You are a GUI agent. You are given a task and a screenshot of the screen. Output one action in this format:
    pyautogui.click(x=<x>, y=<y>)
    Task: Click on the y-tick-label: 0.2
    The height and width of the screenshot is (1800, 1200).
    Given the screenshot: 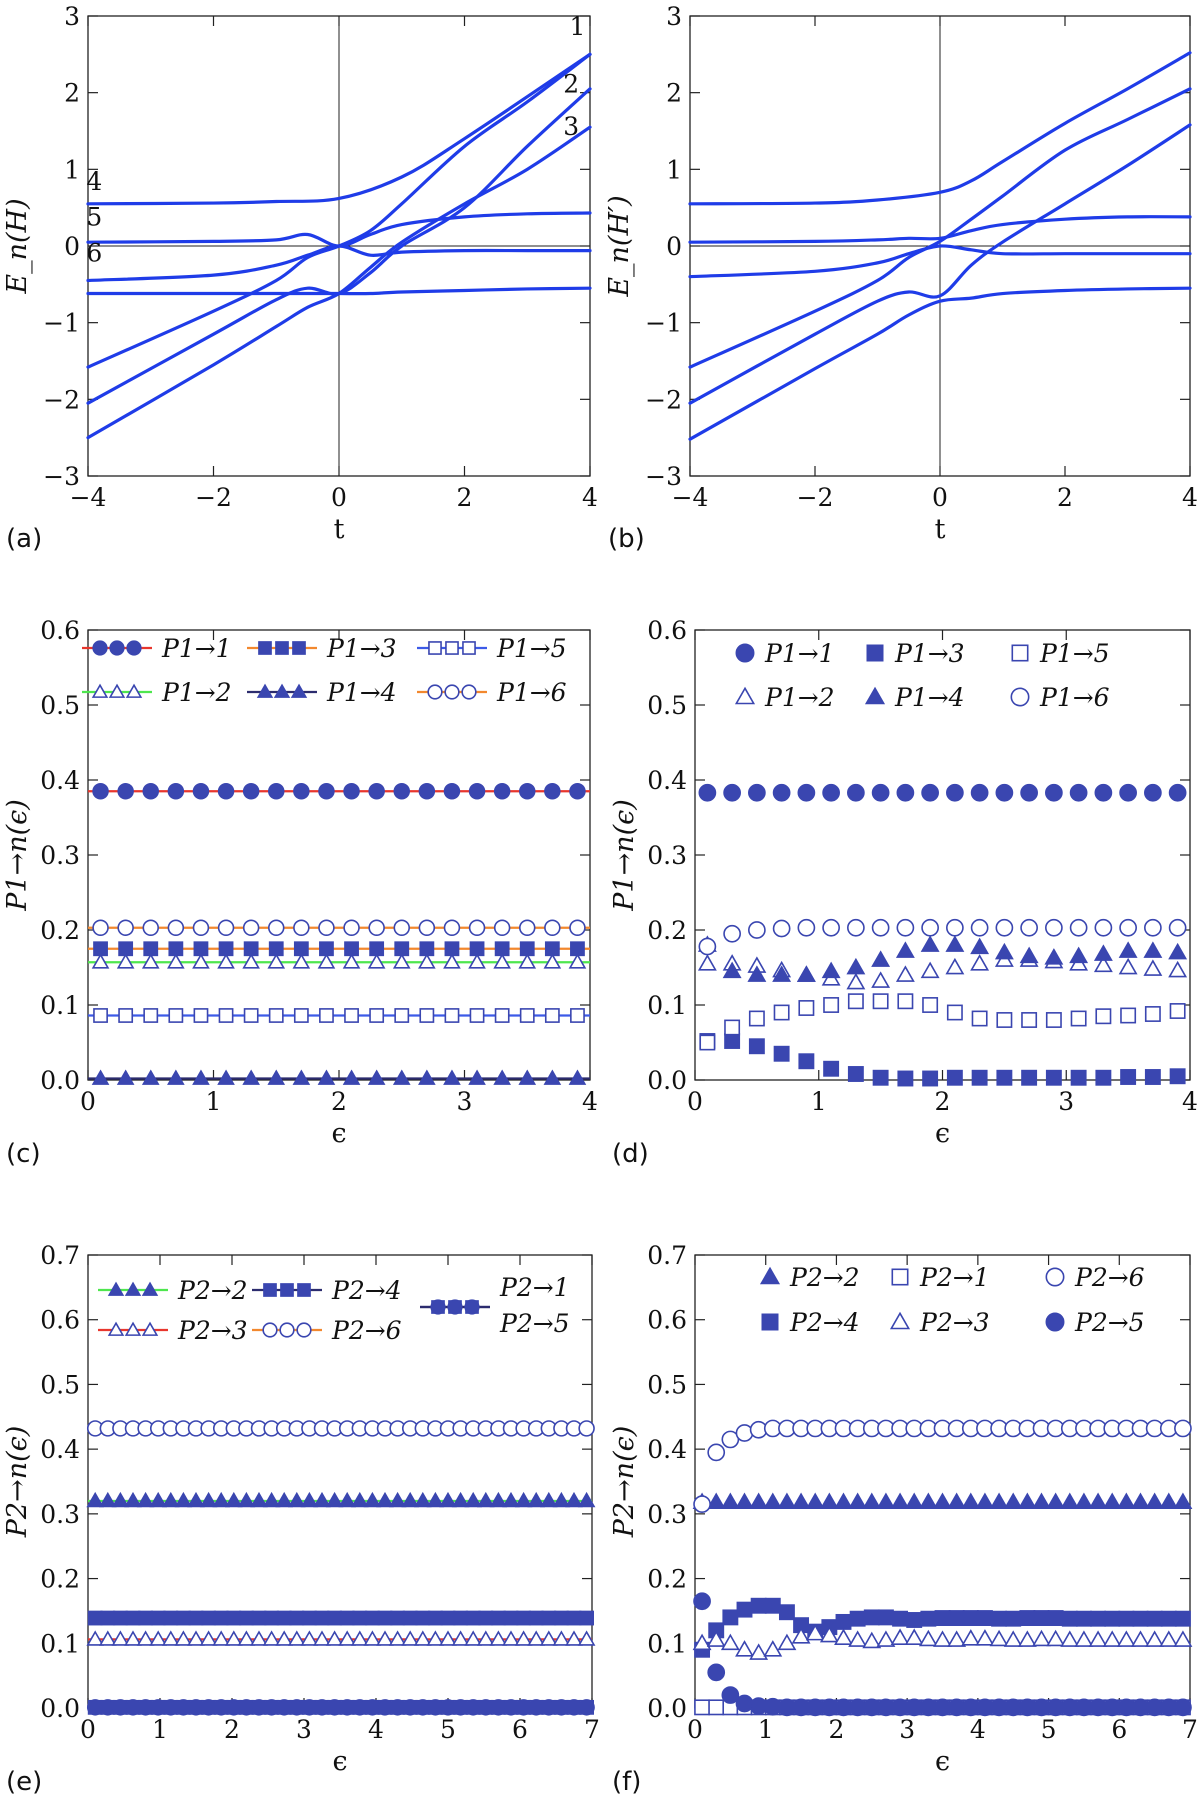 What is the action you would take?
    pyautogui.click(x=60, y=930)
    